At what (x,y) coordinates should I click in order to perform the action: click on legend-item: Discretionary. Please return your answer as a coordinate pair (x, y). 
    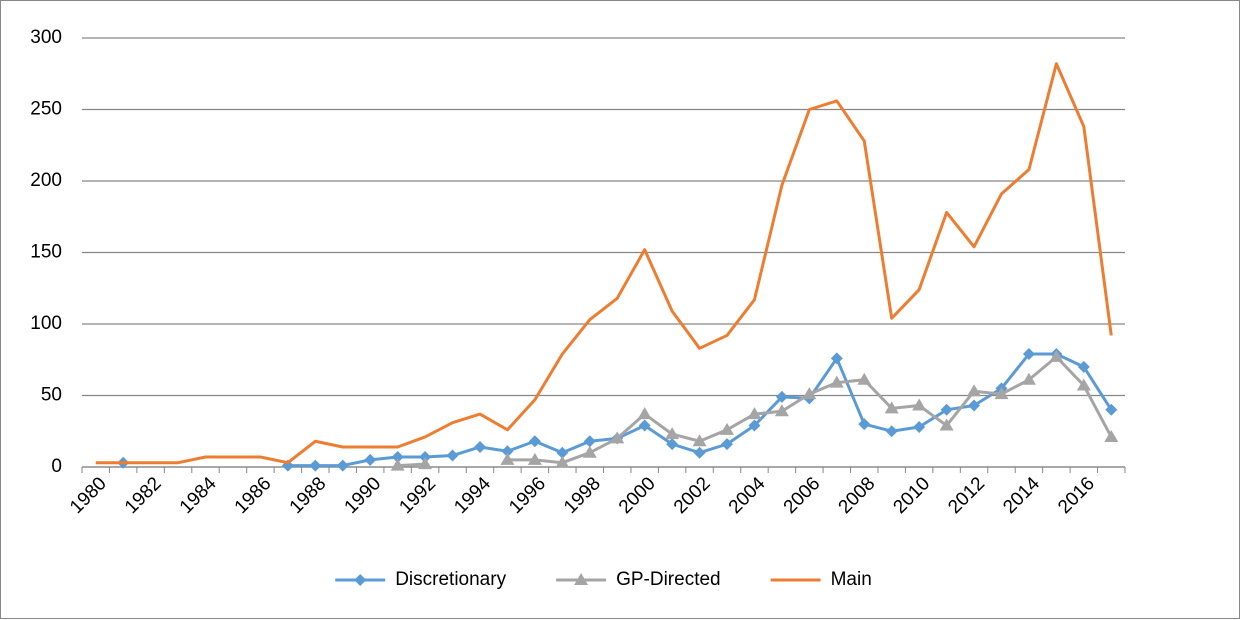
    Looking at the image, I should click on (421, 579).